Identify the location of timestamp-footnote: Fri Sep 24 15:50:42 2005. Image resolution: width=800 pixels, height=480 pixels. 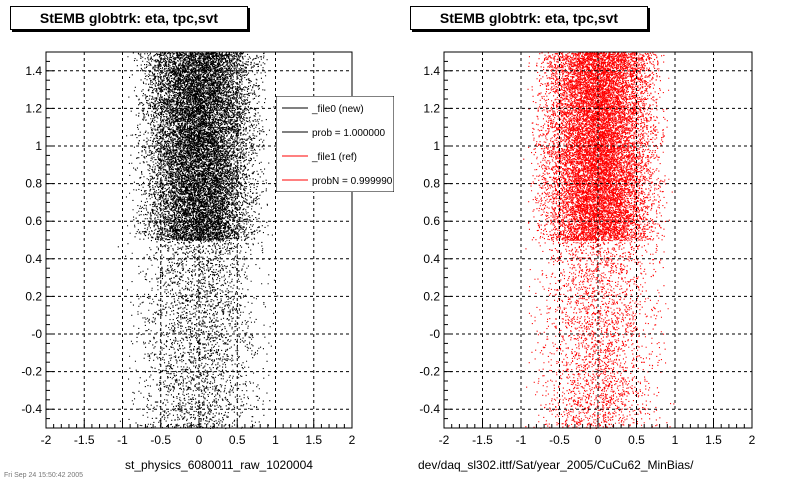
(44, 475).